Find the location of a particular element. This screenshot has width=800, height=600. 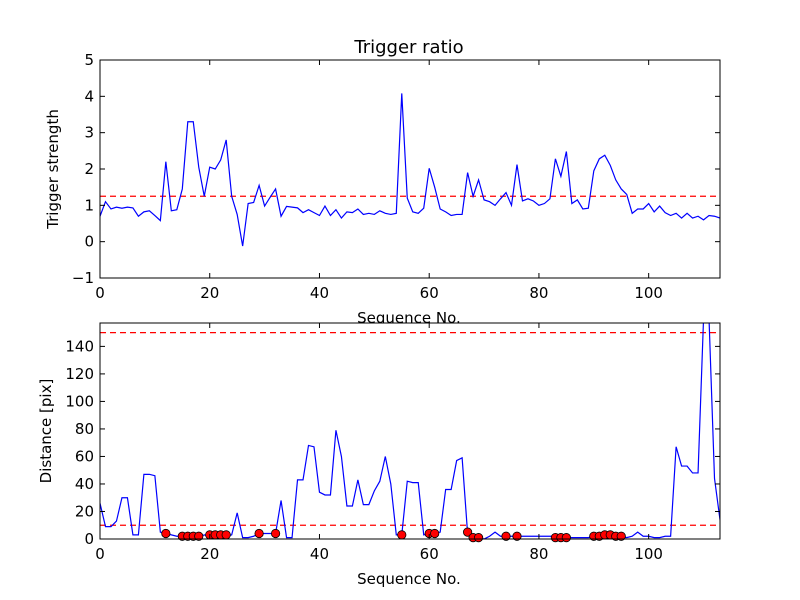

y-tick-label: 3 is located at coordinates (89, 133).